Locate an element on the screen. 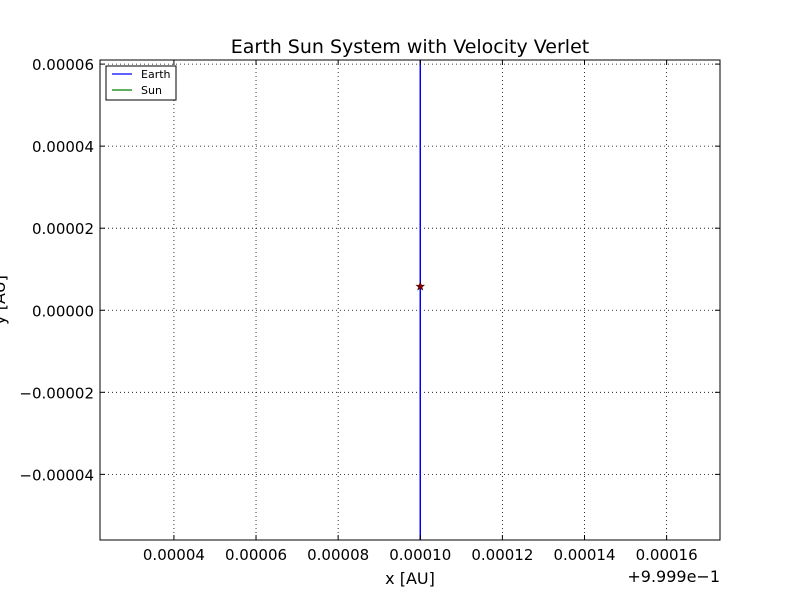 Image resolution: width=800 pixels, height=604 pixels. y-axis-label: y [AU] is located at coordinates (4, 300).